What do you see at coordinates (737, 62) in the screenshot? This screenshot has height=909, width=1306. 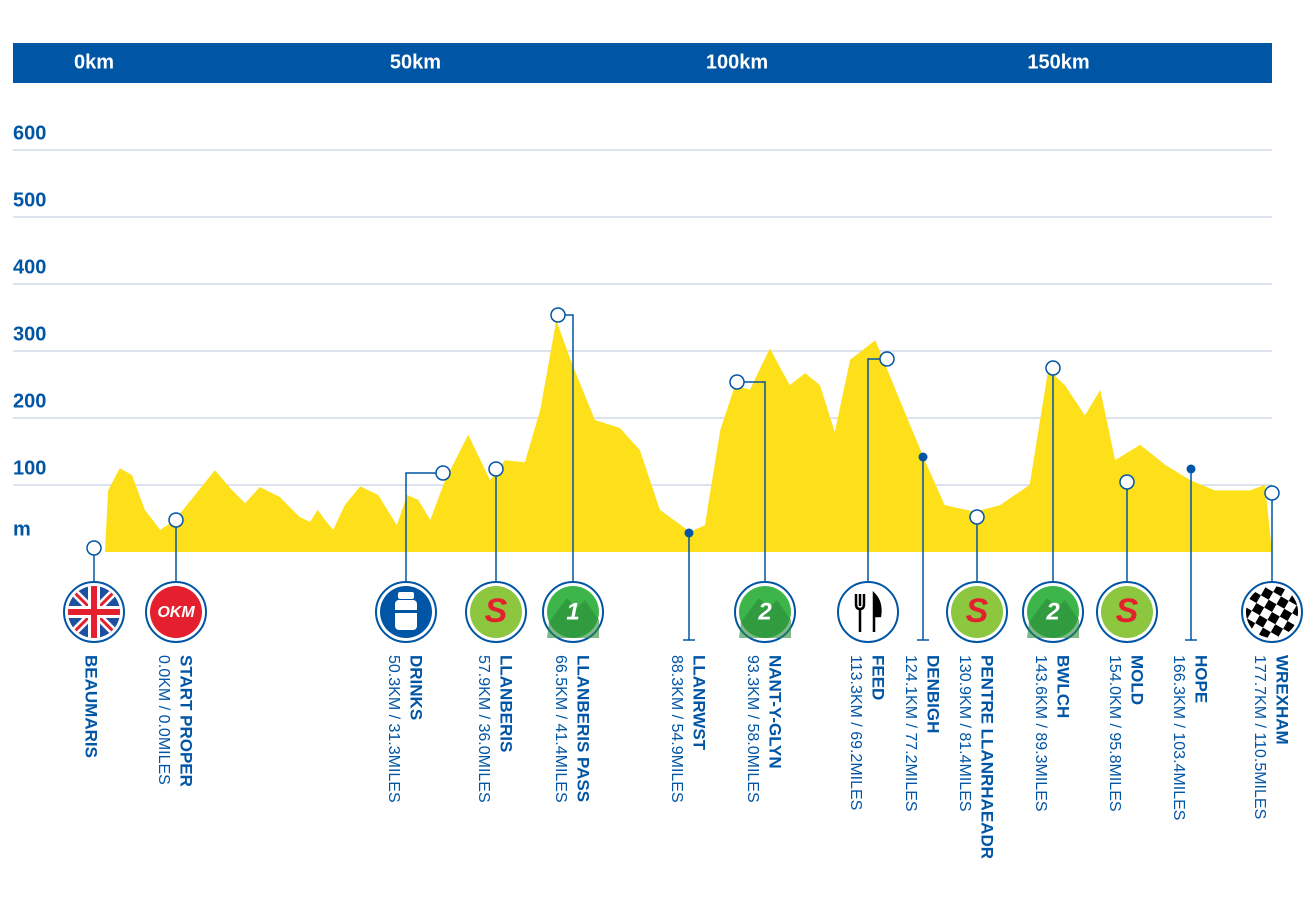 I see `x-tick-label: 100km` at bounding box center [737, 62].